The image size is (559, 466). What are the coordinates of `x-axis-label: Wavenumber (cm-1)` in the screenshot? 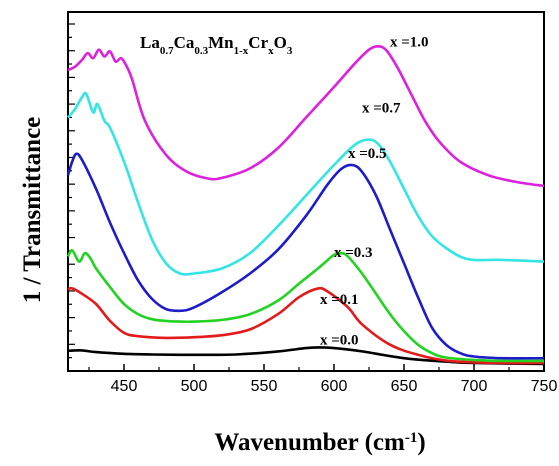 It's located at (319, 442).